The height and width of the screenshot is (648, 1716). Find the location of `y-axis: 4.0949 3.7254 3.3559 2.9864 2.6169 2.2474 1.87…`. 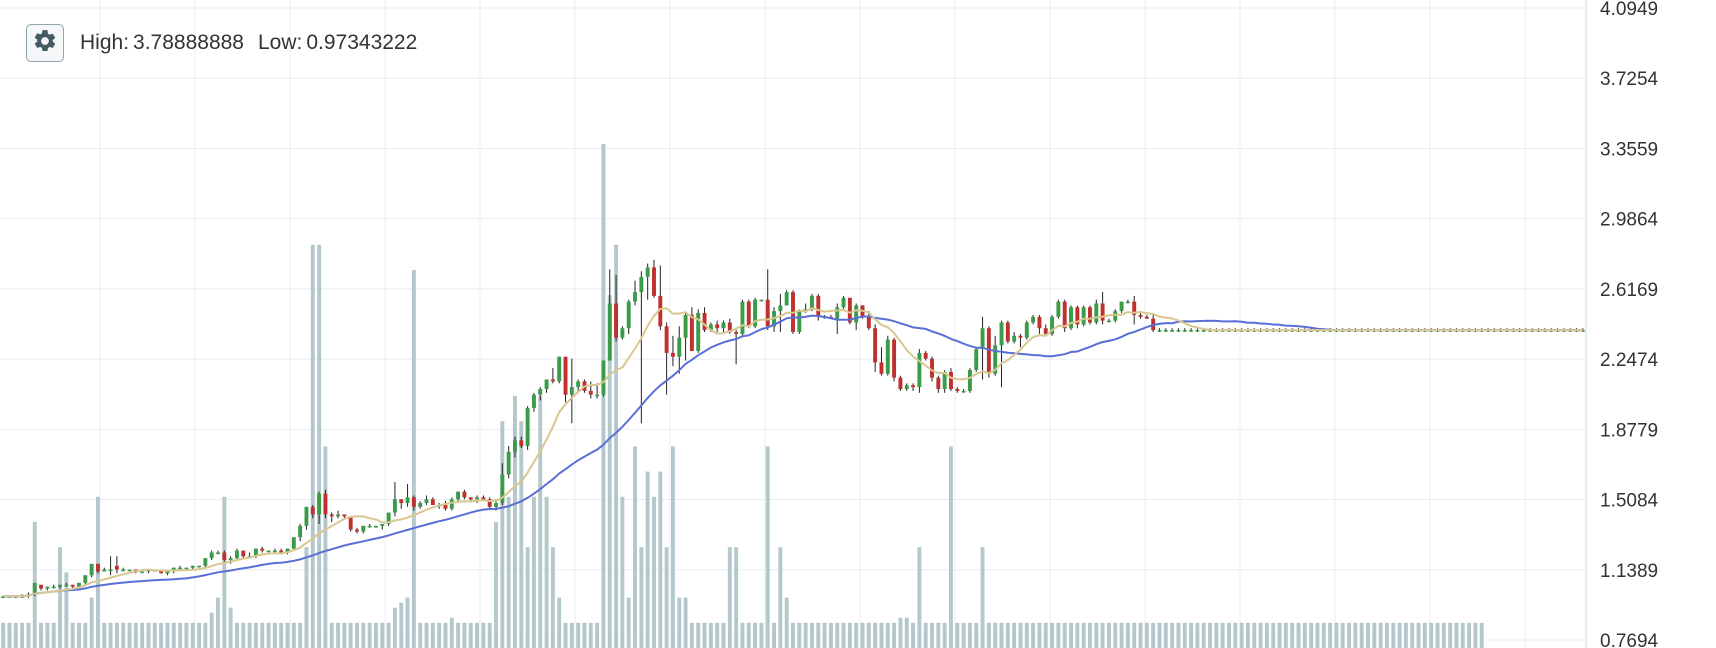

y-axis: 4.0949 3.7254 3.3559 2.9864 2.6169 2.2474 1.87… is located at coordinates (1622, 324).